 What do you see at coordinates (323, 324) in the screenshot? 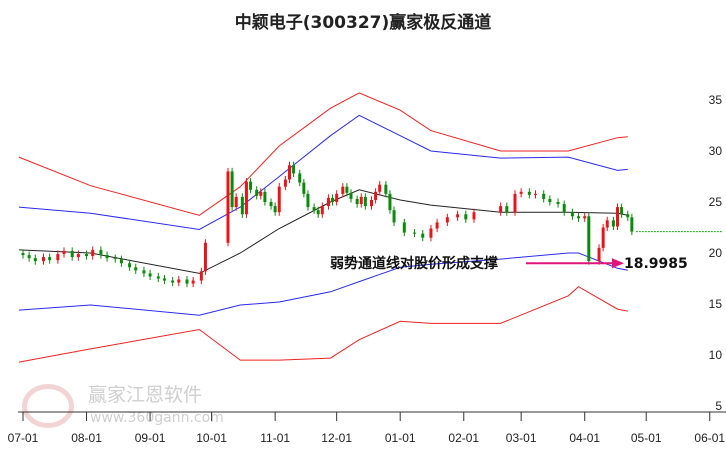
I see `channel-line-lower-band` at bounding box center [323, 324].